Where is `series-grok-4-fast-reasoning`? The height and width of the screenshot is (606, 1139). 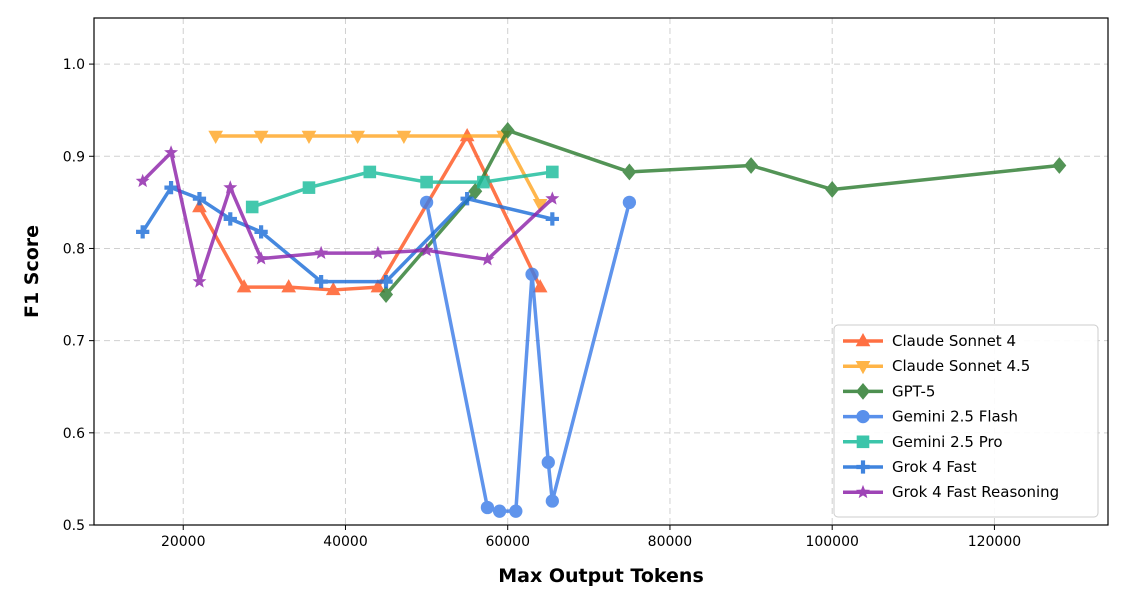
series-grok-4-fast-reasoning is located at coordinates (347, 216).